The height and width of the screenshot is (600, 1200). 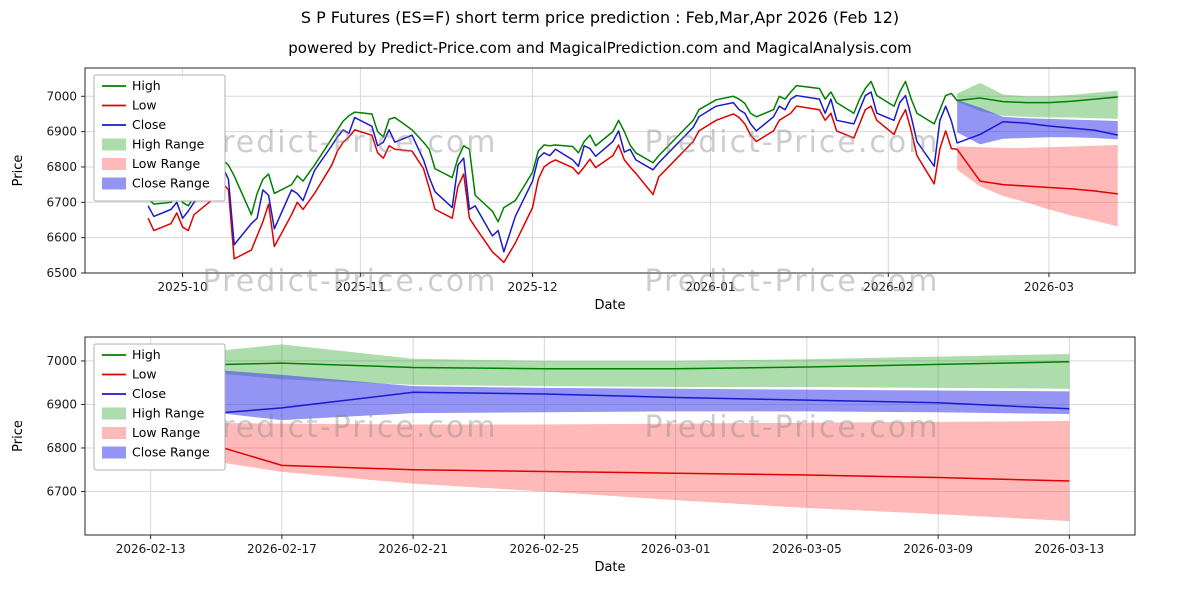 What do you see at coordinates (938, 549) in the screenshot?
I see `x-tick-label: 2026-03-09` at bounding box center [938, 549].